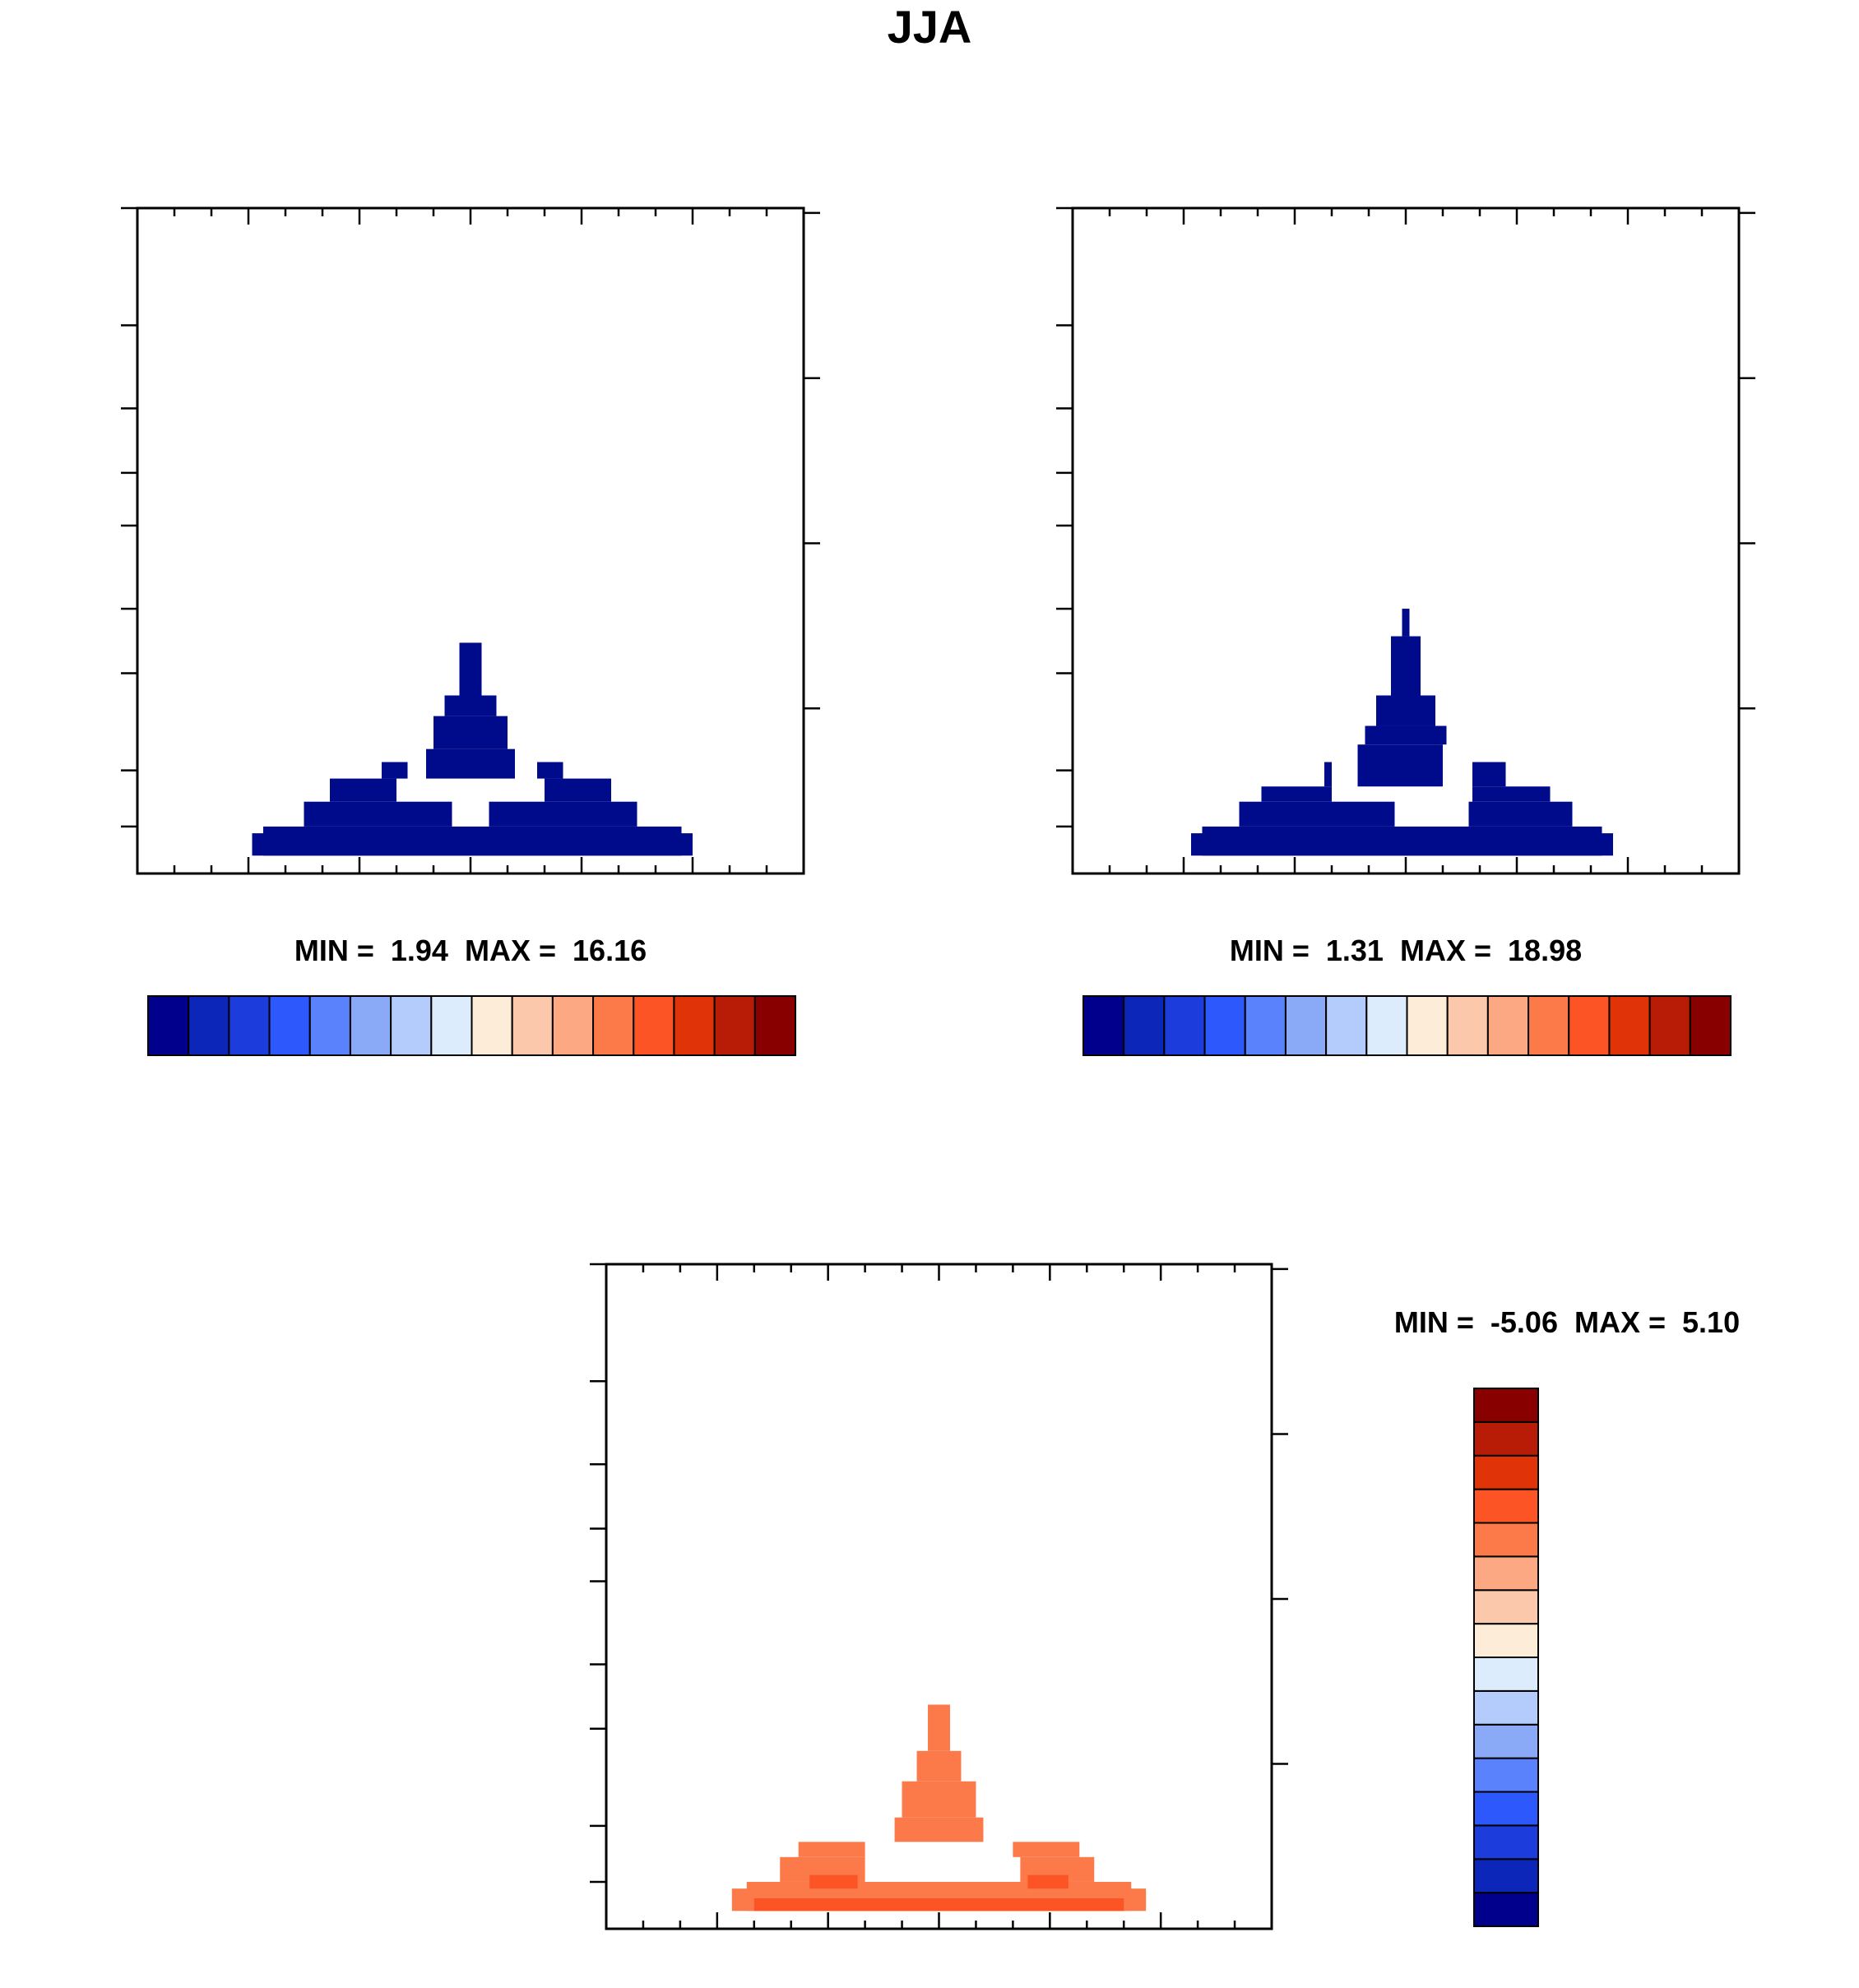 This screenshot has height=1988, width=1859. I want to click on min-max-summary: MIN = 1.94 MAX = 16.16, so click(471, 951).